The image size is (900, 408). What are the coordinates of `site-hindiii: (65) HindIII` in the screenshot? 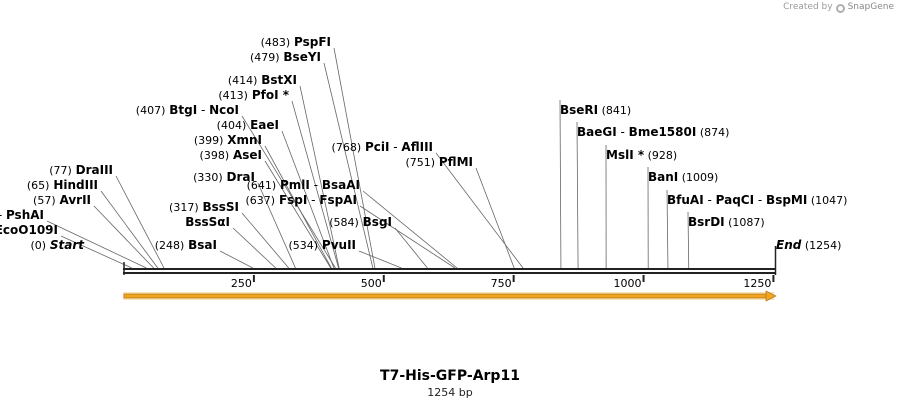 It's located at (62, 185).